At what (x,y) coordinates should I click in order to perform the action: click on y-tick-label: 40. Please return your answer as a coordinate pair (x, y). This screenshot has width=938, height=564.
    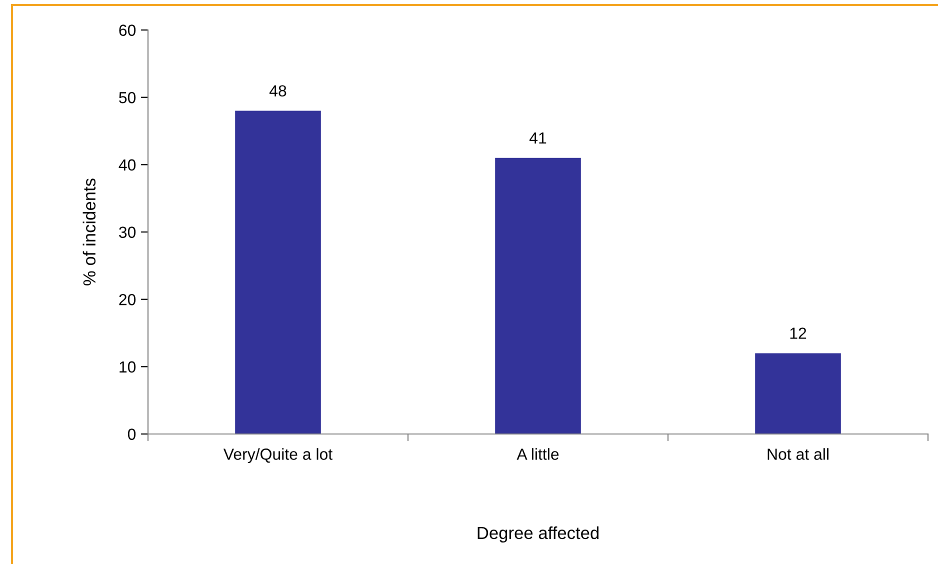
    Looking at the image, I should click on (127, 165).